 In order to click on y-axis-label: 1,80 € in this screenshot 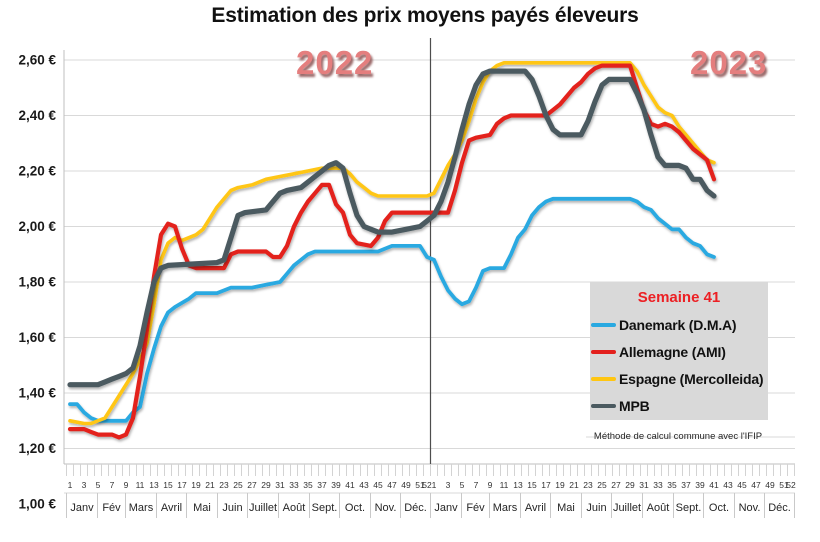, I will do `click(37, 282)`.